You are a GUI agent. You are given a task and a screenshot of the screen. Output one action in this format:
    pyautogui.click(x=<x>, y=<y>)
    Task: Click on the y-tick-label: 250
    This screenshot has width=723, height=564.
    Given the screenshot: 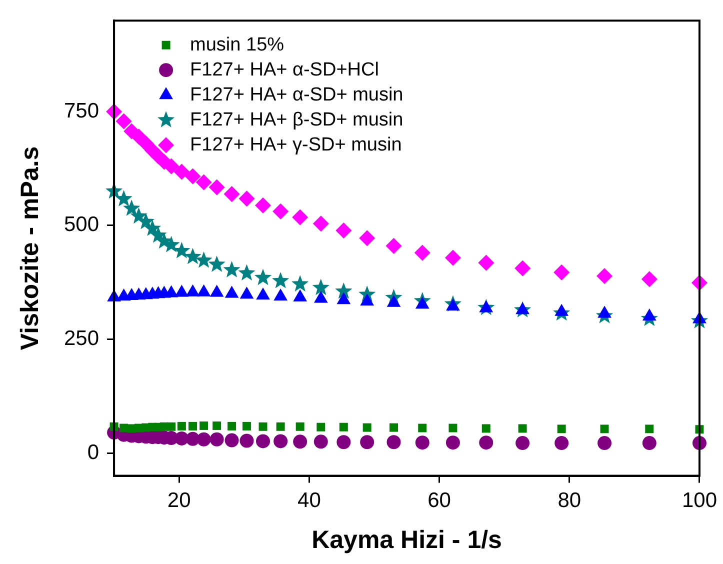 What is the action you would take?
    pyautogui.click(x=82, y=338)
    